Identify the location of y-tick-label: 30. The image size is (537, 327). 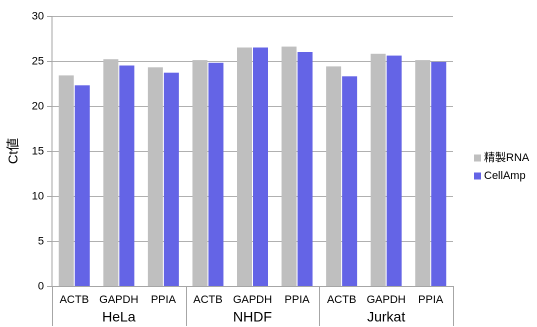
(38, 16).